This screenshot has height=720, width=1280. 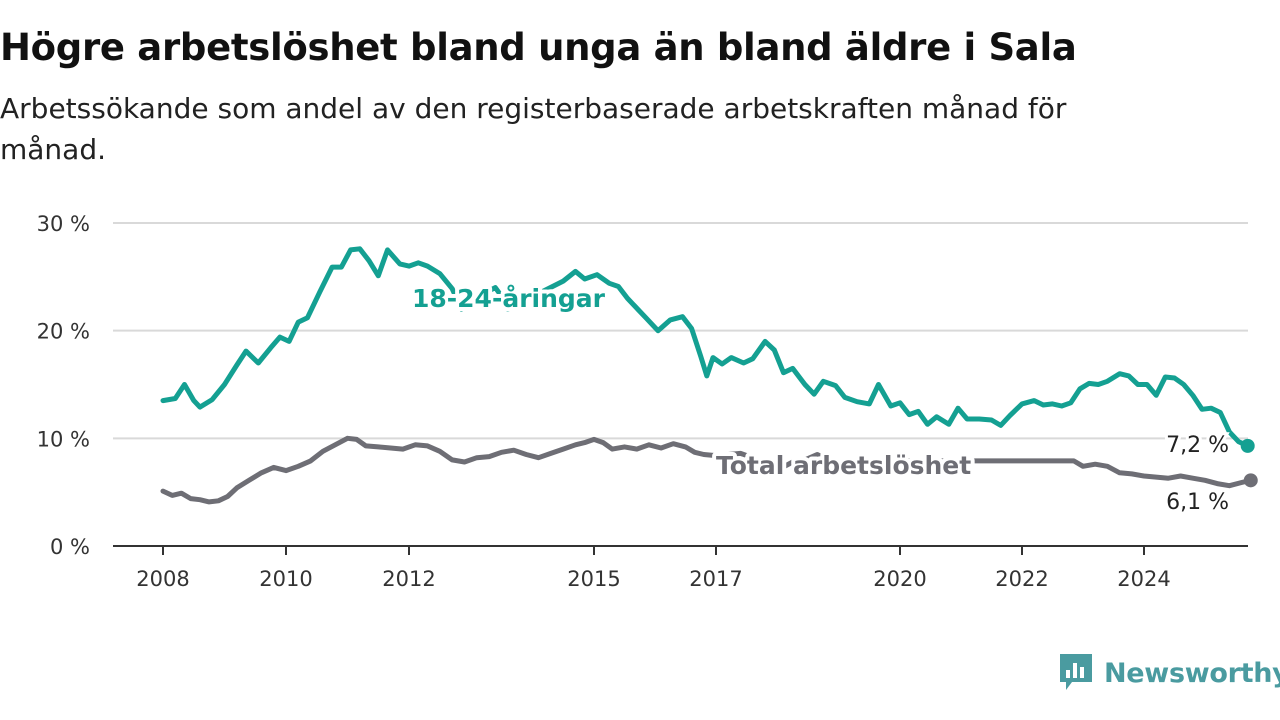 I want to click on y-tick-label: 0 %, so click(x=70, y=547).